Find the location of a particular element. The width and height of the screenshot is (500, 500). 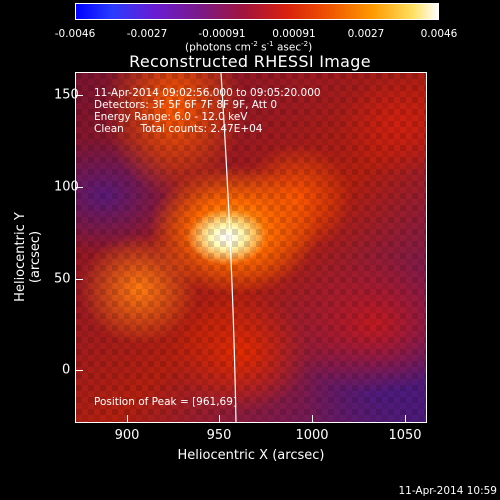

x-tick-label: 1000 is located at coordinates (312, 435).